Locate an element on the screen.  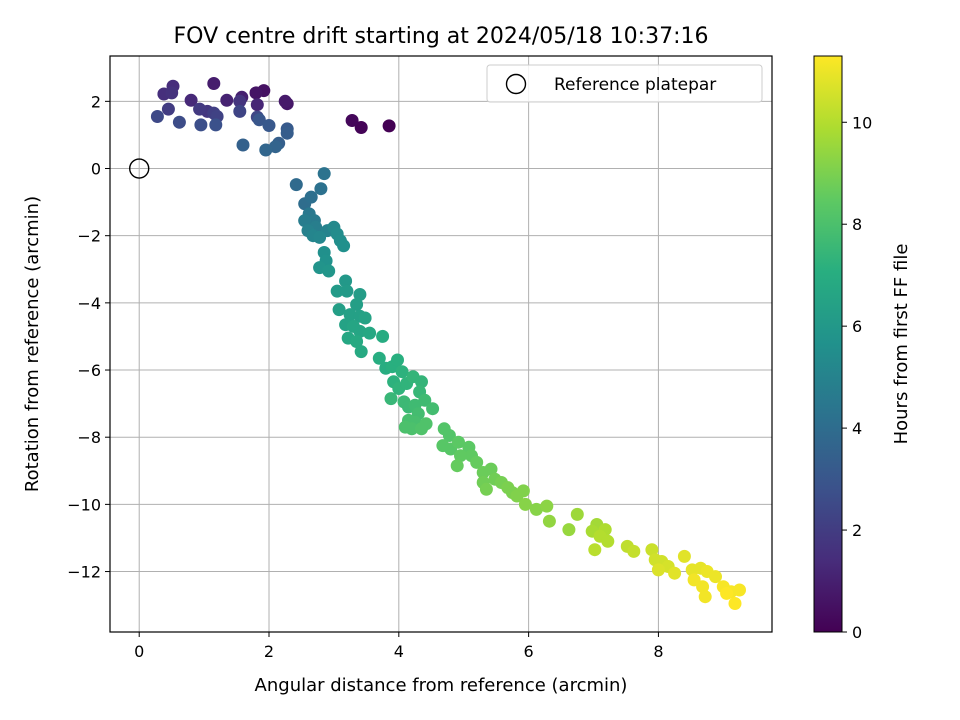
x-tick-label: 6 is located at coordinates (529, 651).